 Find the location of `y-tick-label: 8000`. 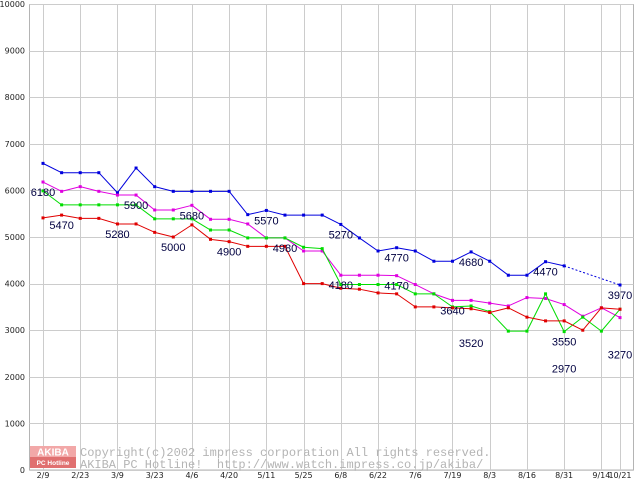

y-tick-label: 8000 is located at coordinates (15, 97).